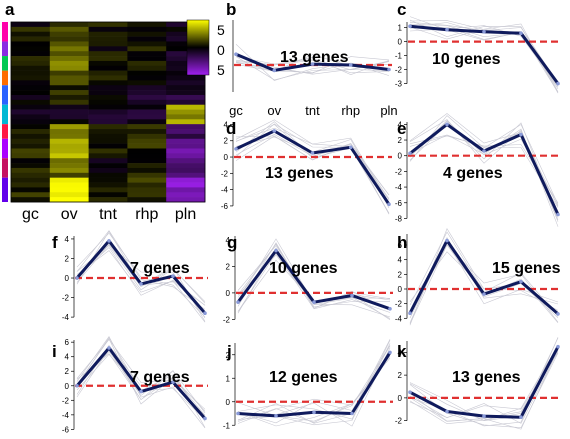 This screenshot has height=439, width=570. I want to click on y-tick-label: 6, so click(400, 245).